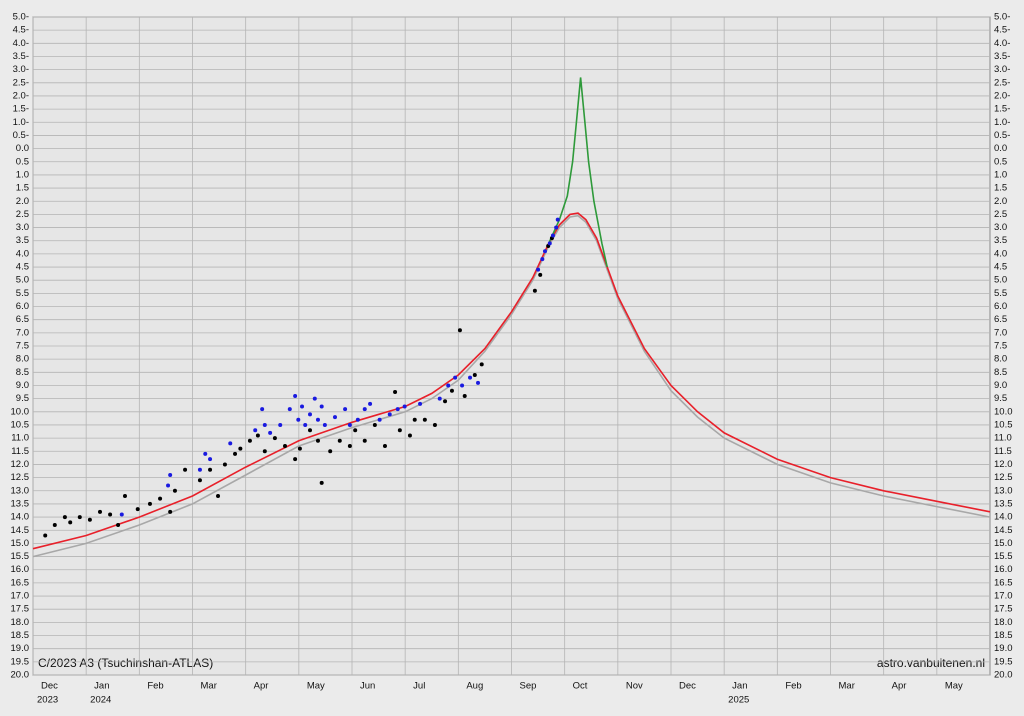  I want to click on y2-tick-label: 4.0, so click(1000, 253).